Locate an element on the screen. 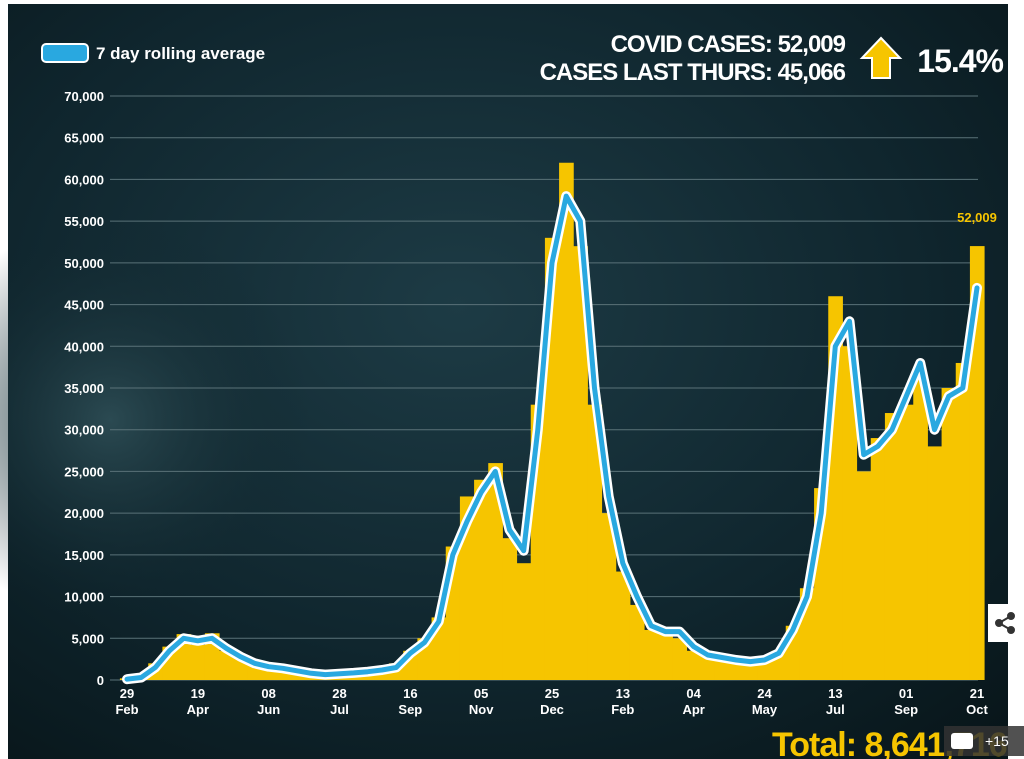 The height and width of the screenshot is (759, 1024). share-icon is located at coordinates (1005, 623).